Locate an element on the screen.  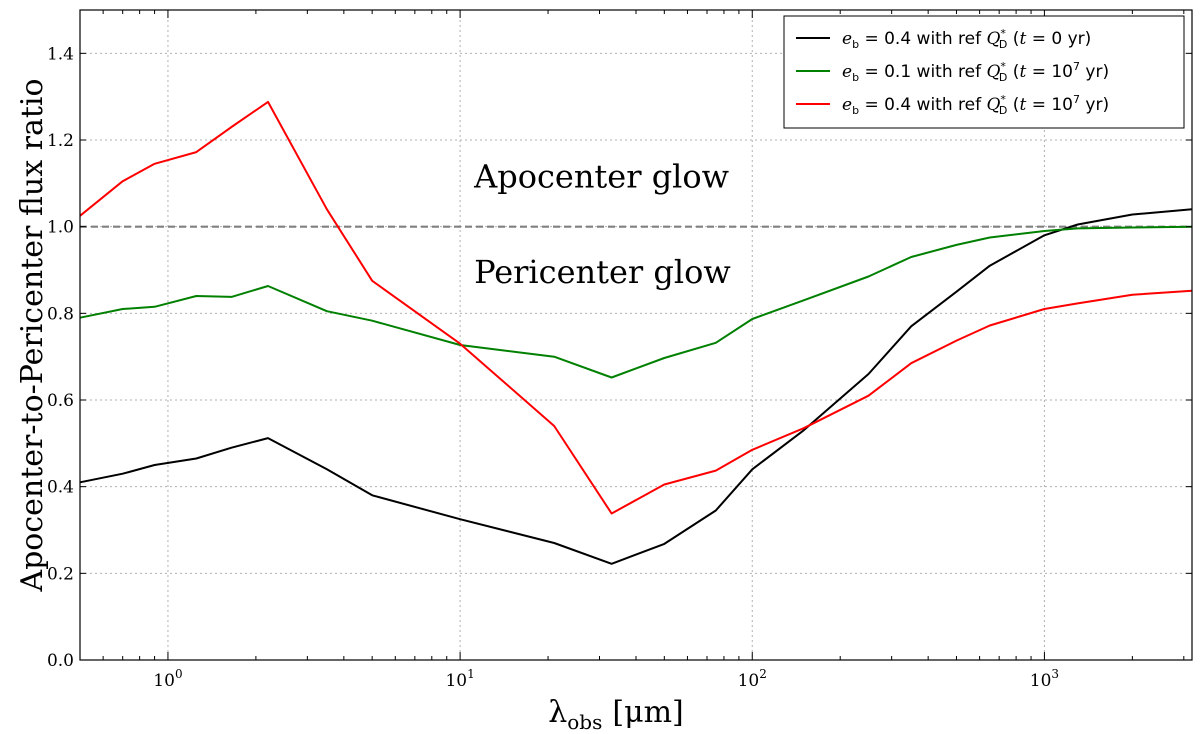
annotation-1: Apocenter glow is located at coordinates (601, 177).